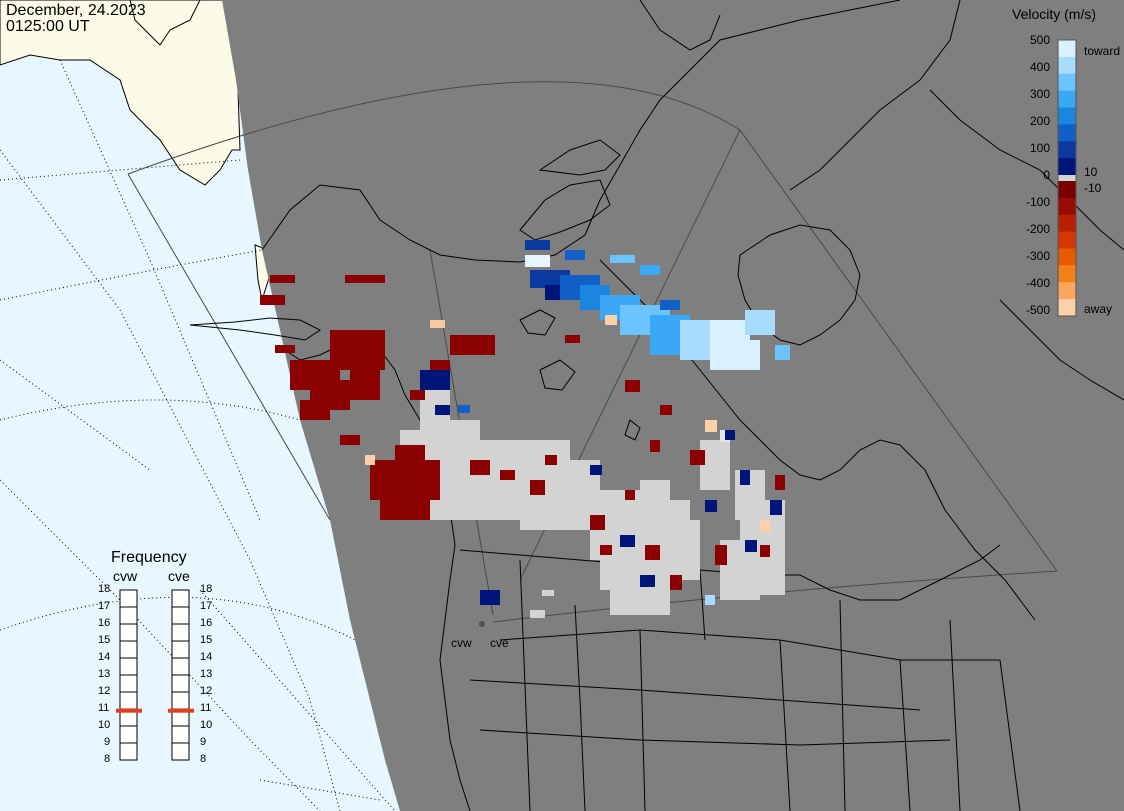 Image resolution: width=1124 pixels, height=811 pixels. What do you see at coordinates (1039, 94) in the screenshot?
I see `velocity-tick-label: 300` at bounding box center [1039, 94].